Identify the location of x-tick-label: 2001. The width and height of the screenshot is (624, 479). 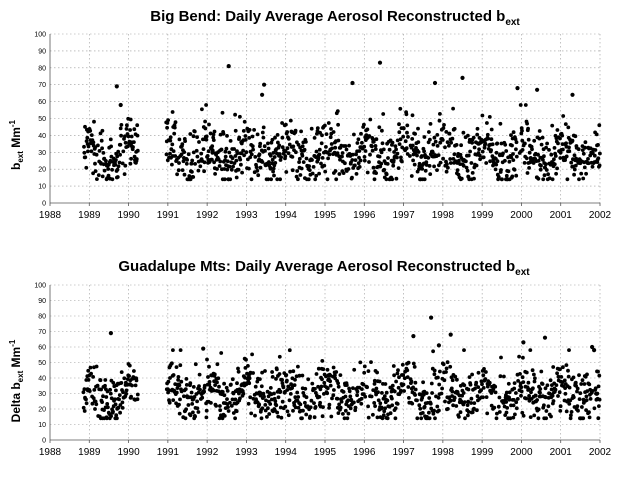
(561, 452).